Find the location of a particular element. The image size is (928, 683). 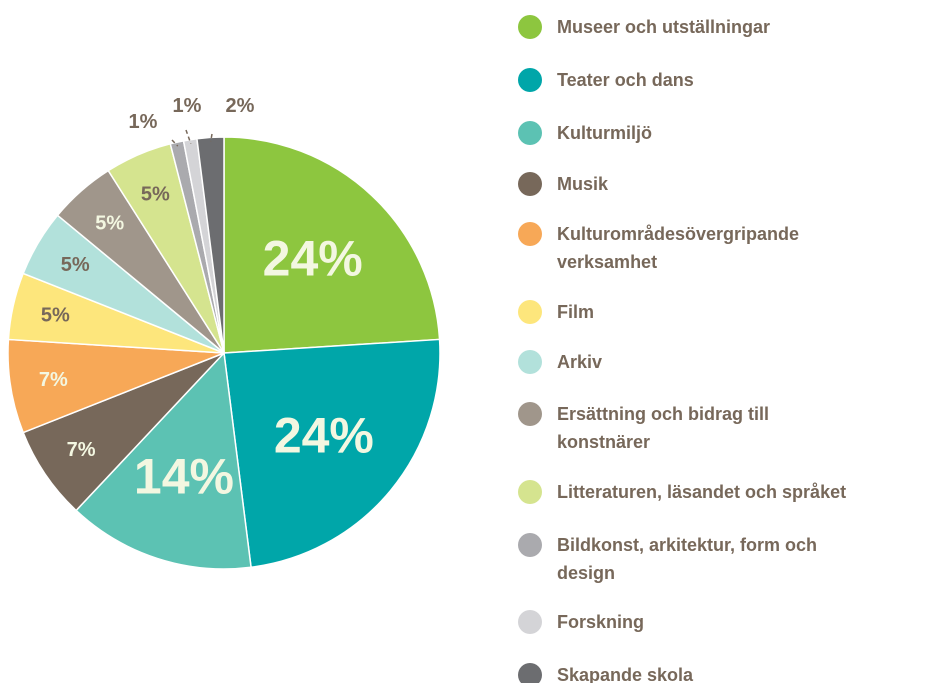

legend-label: Skapande skola is located at coordinates (625, 674).